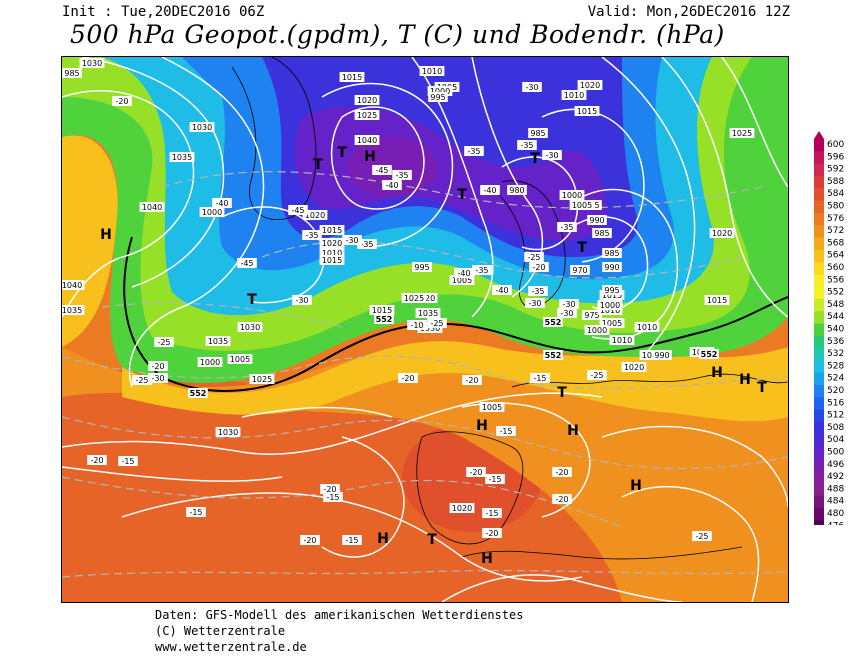  What do you see at coordinates (318, 165) in the screenshot?
I see `low-pressure-marker: T` at bounding box center [318, 165].